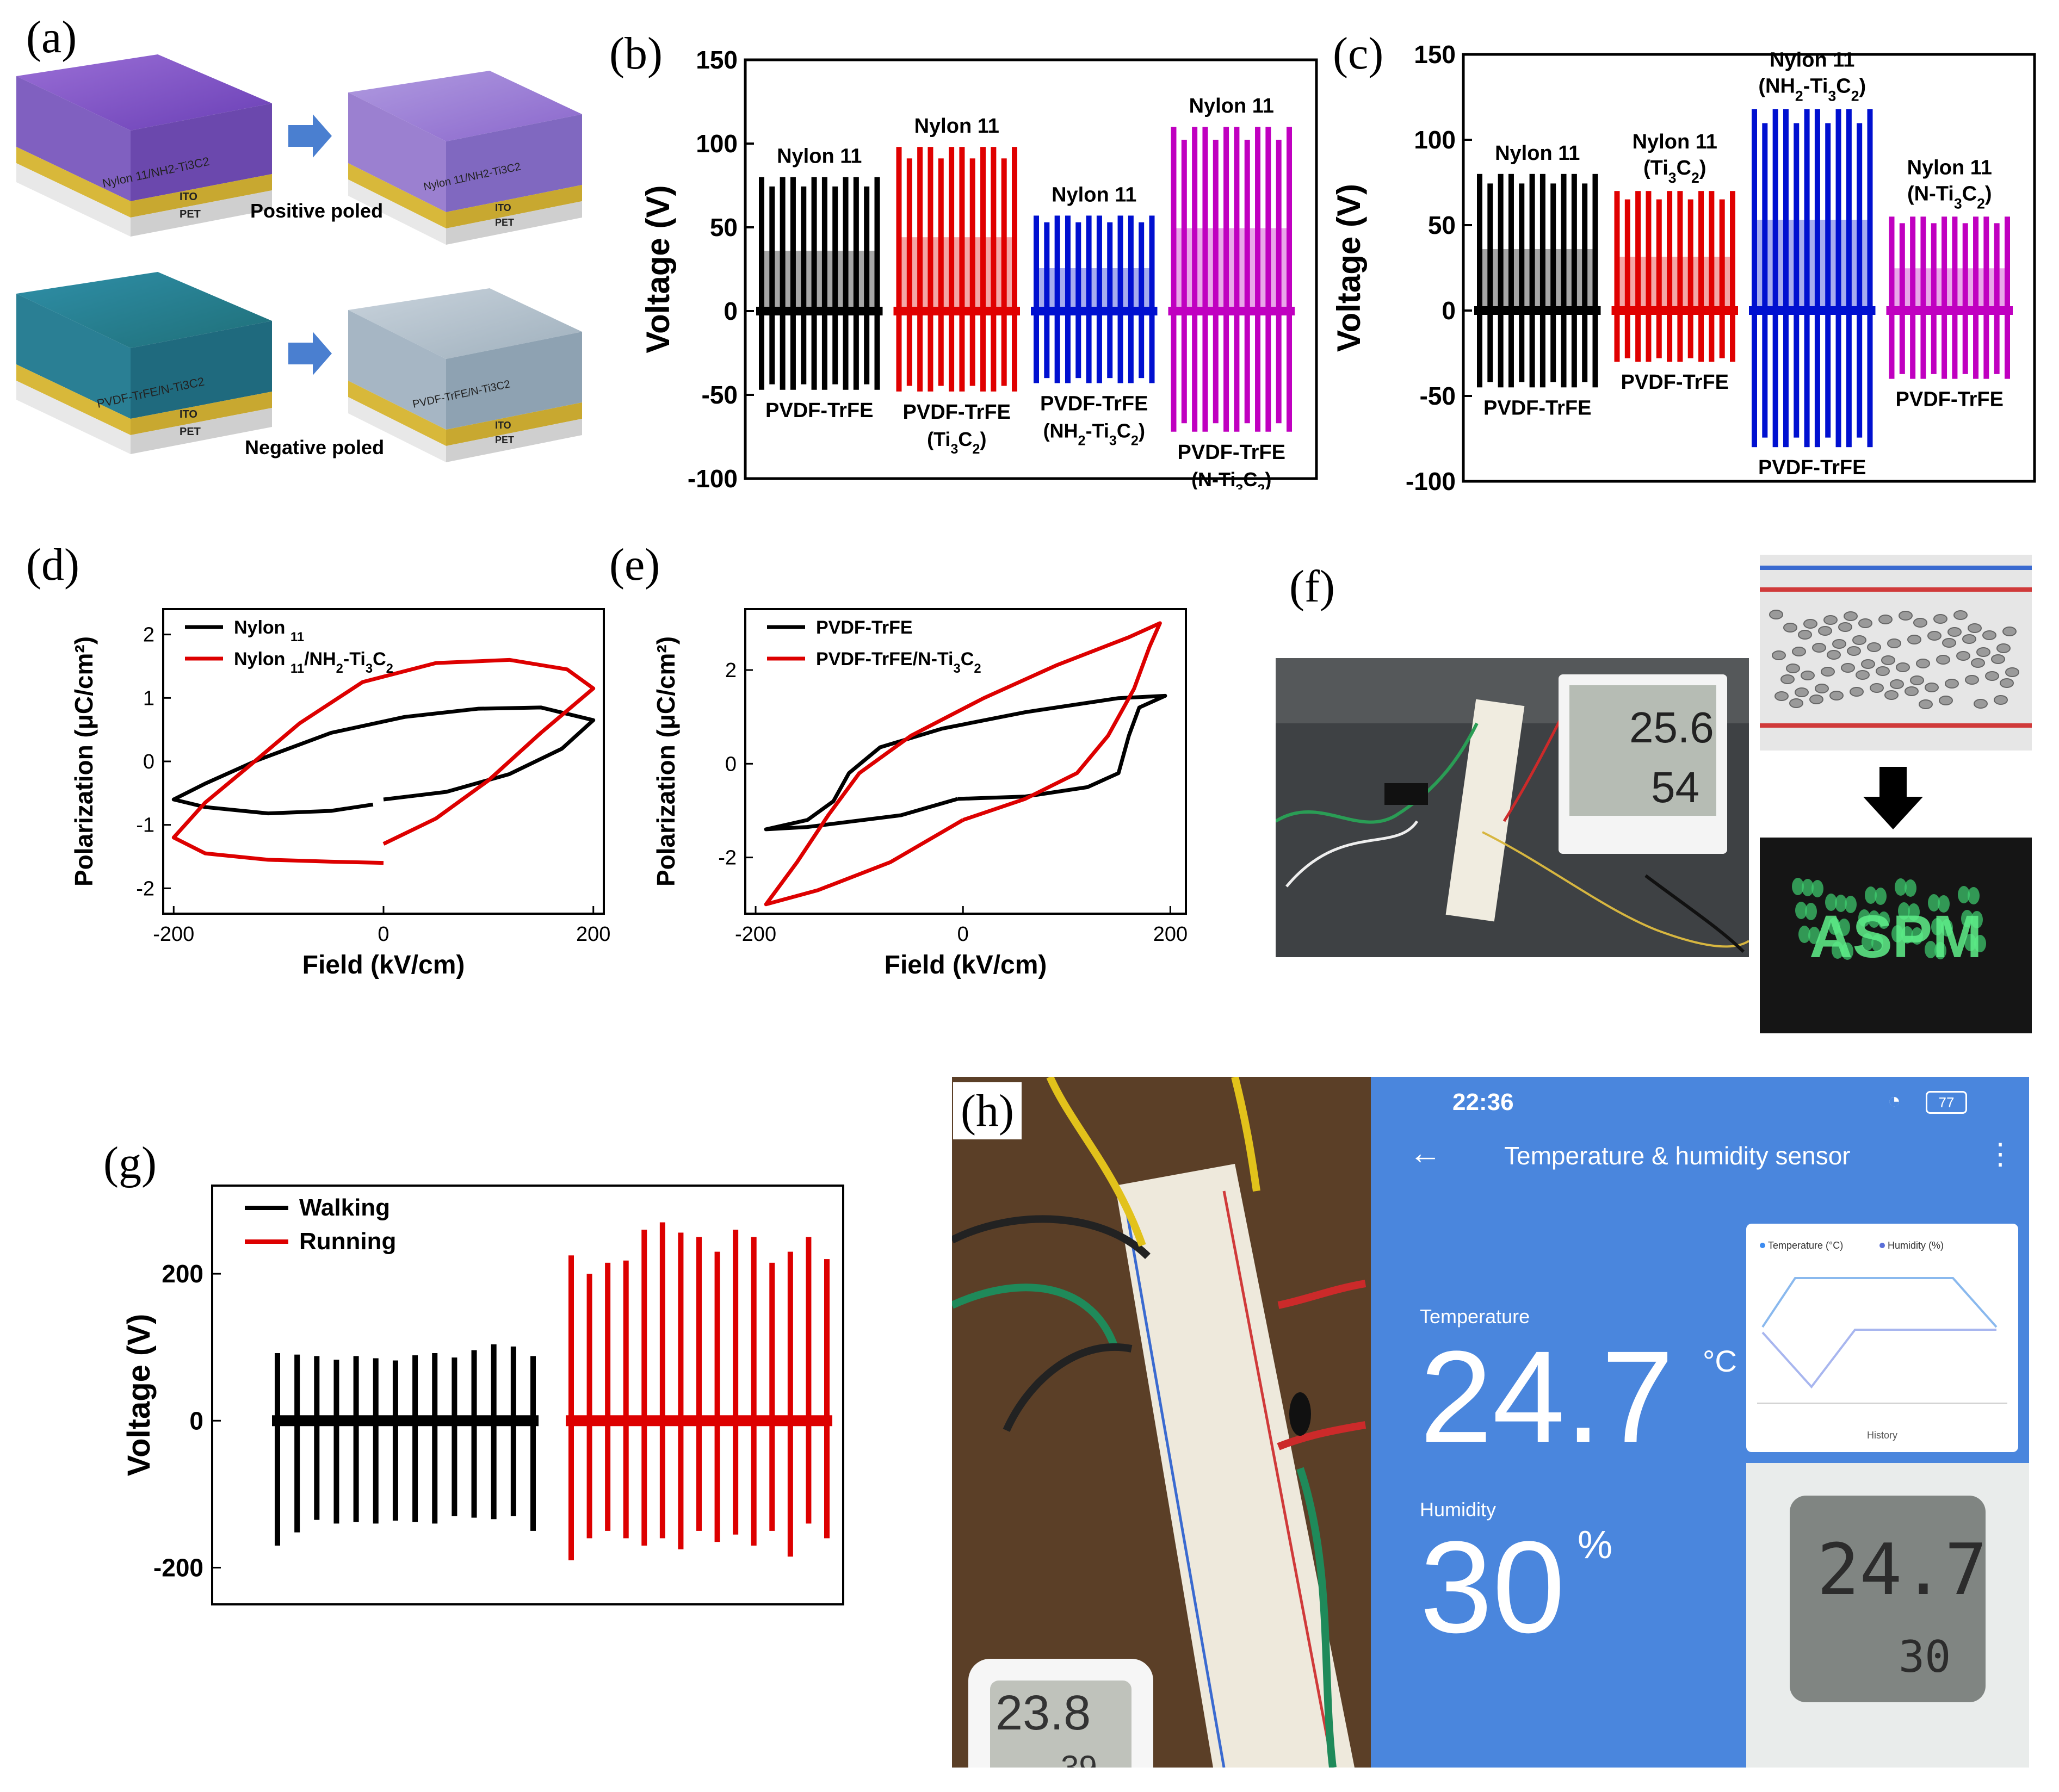 The width and height of the screenshot is (2059, 1792). Describe the element at coordinates (593, 935) in the screenshot. I see `x-tick-label: 200` at that location.